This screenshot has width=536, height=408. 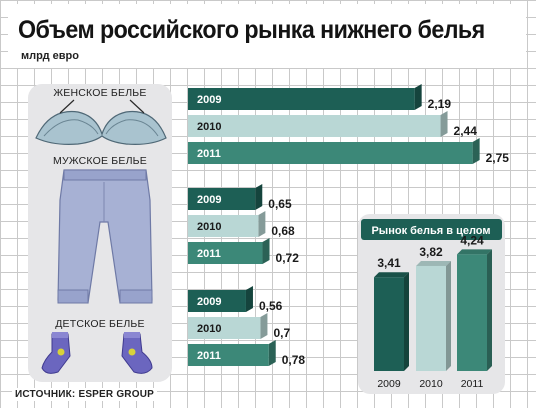 I want to click on value-label: 0,56, so click(x=271, y=306).